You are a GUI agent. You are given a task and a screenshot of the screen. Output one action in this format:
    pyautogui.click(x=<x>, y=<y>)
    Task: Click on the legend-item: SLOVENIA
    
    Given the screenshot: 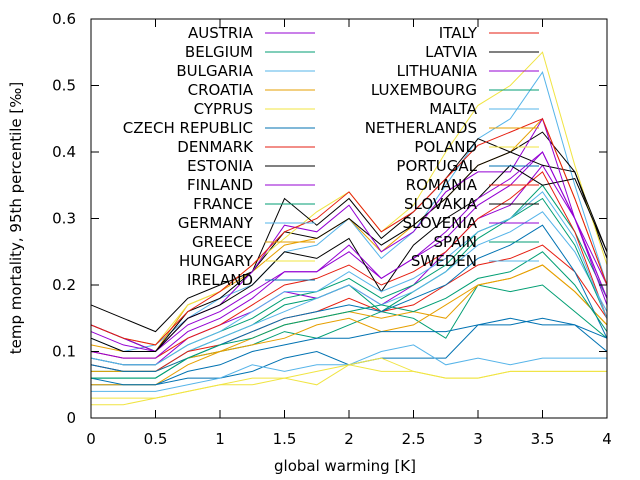 What is the action you would take?
    pyautogui.click(x=470, y=223)
    